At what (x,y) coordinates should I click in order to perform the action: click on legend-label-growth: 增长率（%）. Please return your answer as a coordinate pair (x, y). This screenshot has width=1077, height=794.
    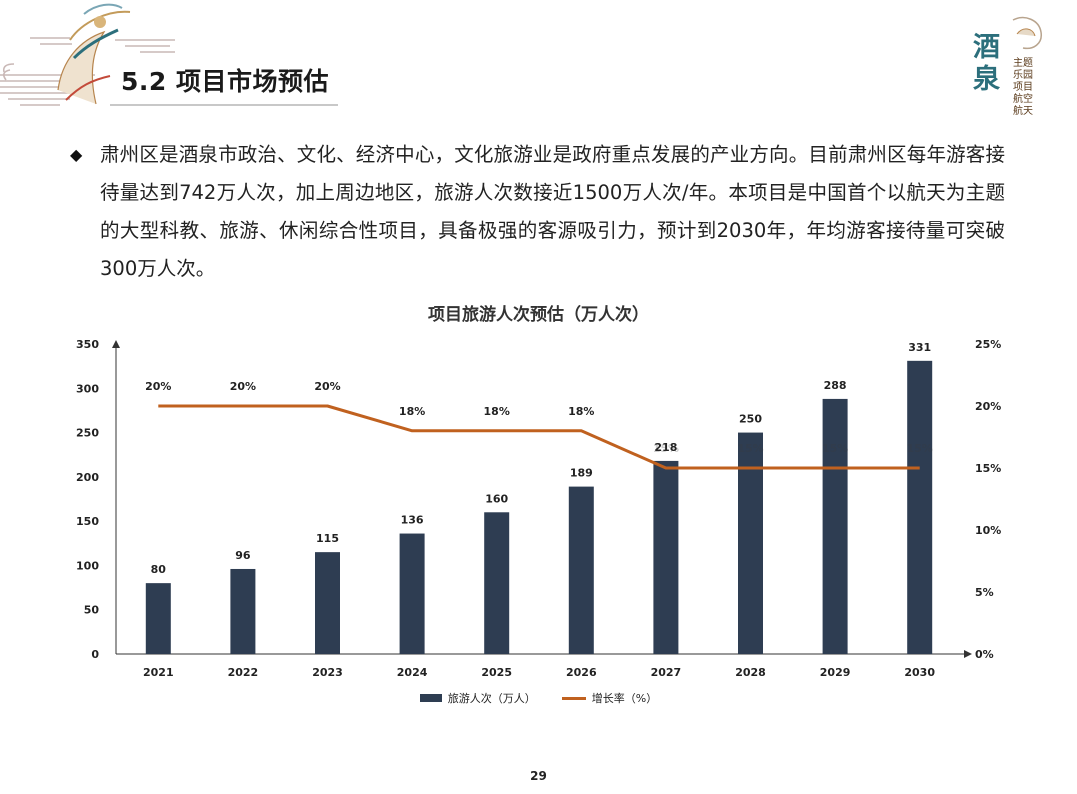
    Looking at the image, I should click on (624, 698).